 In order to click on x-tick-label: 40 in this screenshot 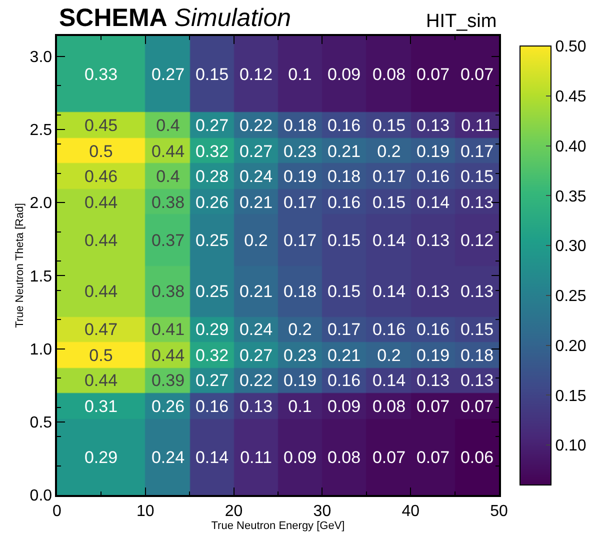, I will do `click(411, 511)`.